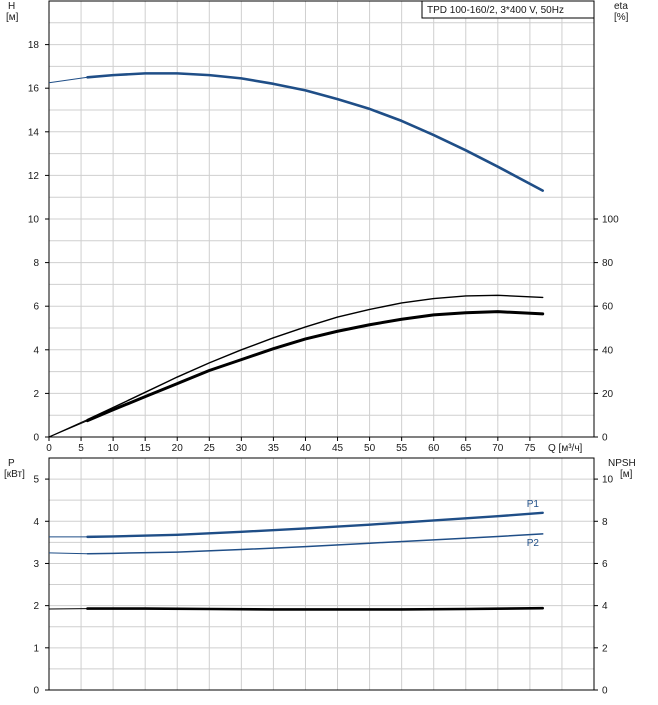 Image resolution: width=658 pixels, height=705 pixels. I want to click on x-tick-label: 35, so click(274, 448).